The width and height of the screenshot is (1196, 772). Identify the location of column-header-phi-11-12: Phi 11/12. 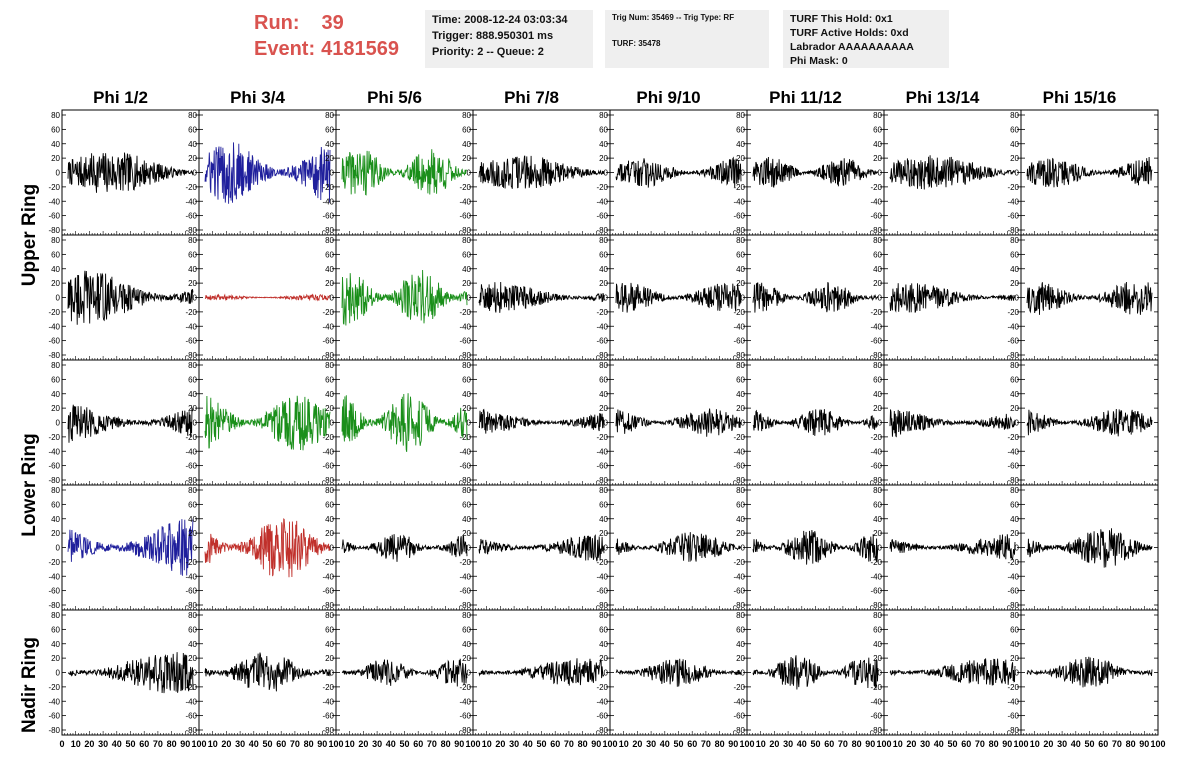
(805, 97).